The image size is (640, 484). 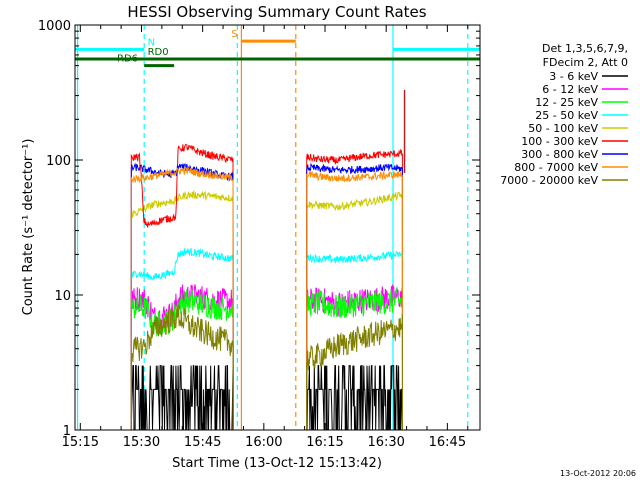 I want to click on y-tick-label-1: 1, so click(x=67, y=431).